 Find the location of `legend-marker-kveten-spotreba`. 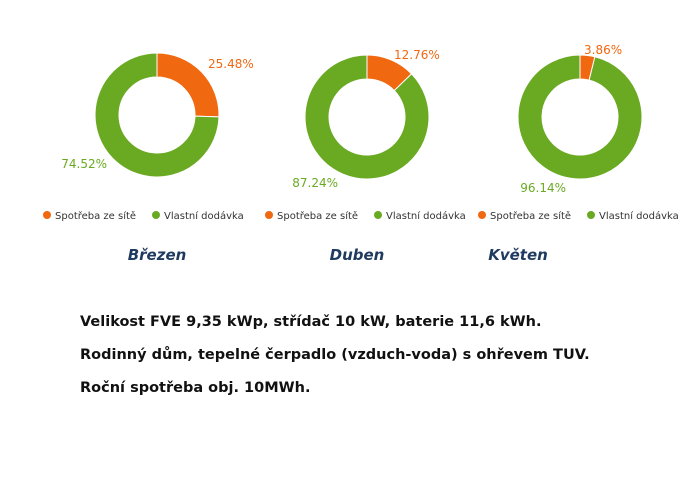

legend-marker-kveten-spotreba is located at coordinates (482, 215).